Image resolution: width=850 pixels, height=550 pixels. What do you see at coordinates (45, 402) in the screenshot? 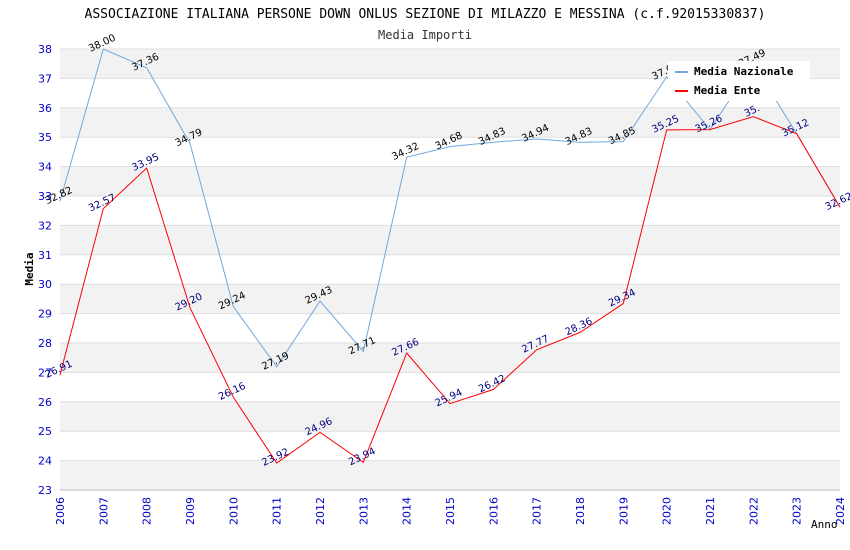
I see `y-tick-label: 26` at bounding box center [45, 402].